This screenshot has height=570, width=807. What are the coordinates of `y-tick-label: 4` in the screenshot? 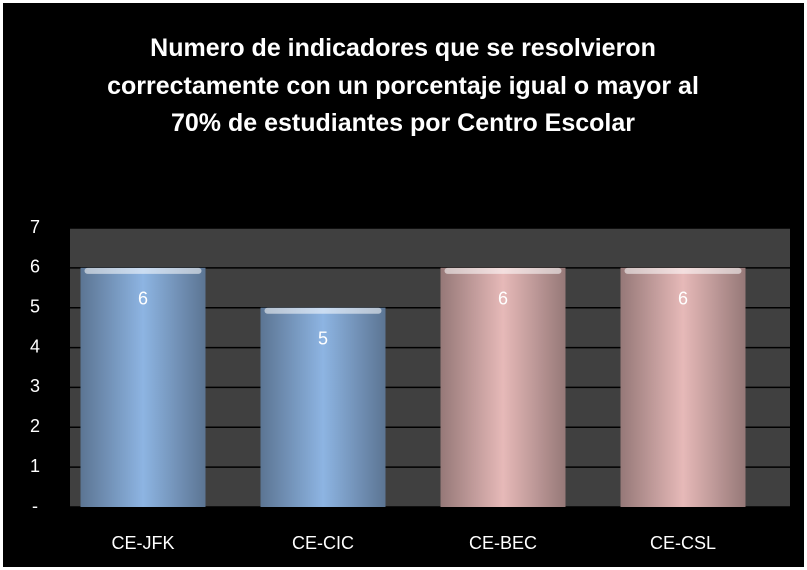 It's located at (35, 346).